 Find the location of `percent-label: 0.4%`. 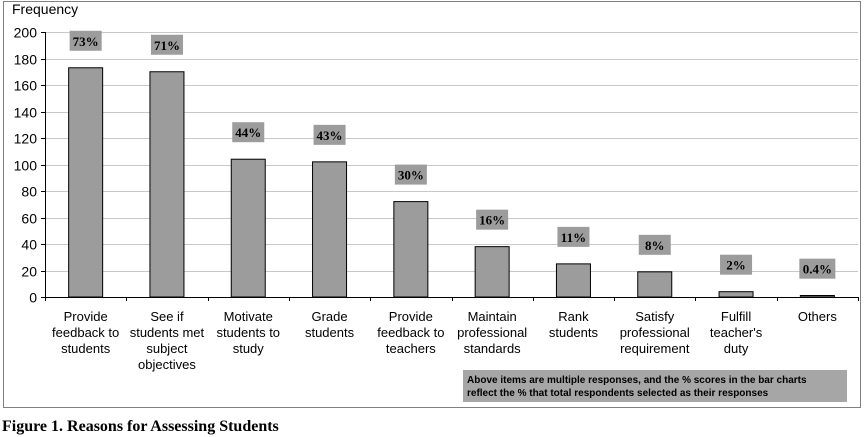

percent-label: 0.4% is located at coordinates (817, 269).